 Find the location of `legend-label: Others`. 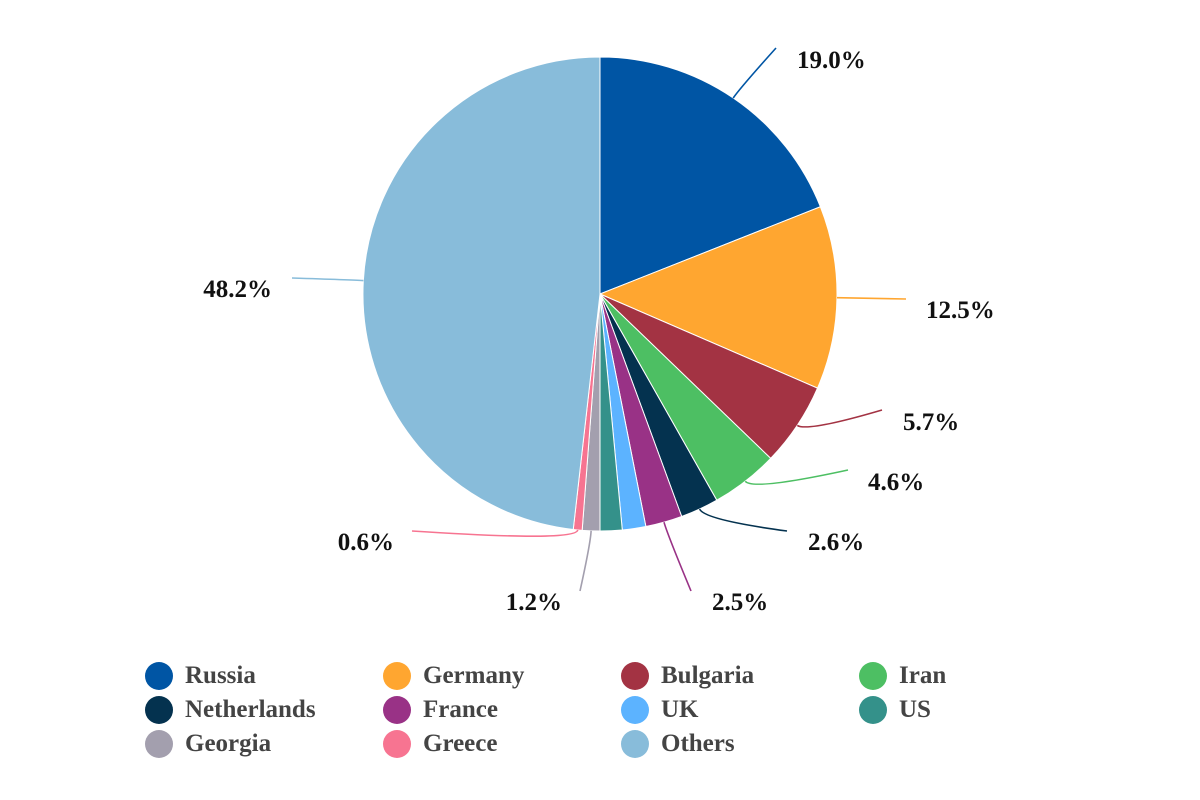

legend-label: Others is located at coordinates (698, 743).